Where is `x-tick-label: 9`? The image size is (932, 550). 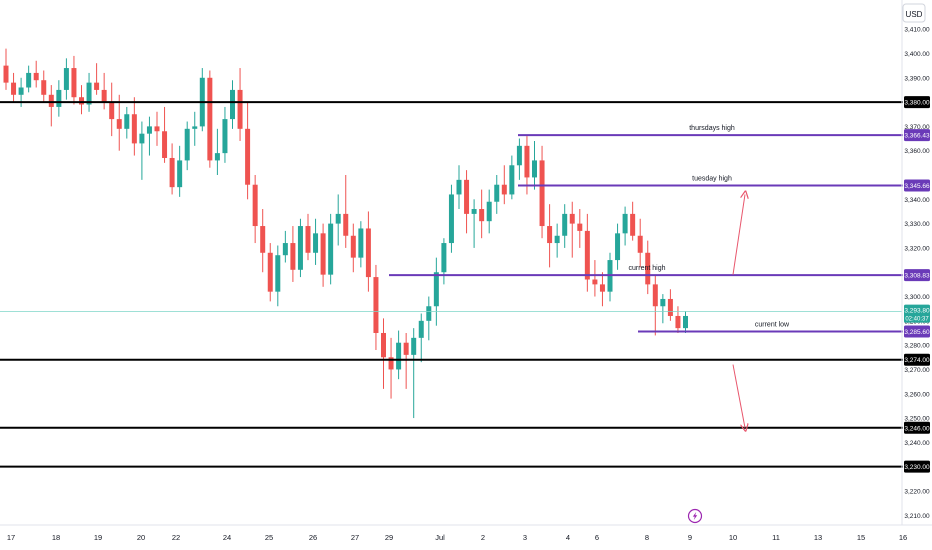 x-tick-label: 9 is located at coordinates (690, 537).